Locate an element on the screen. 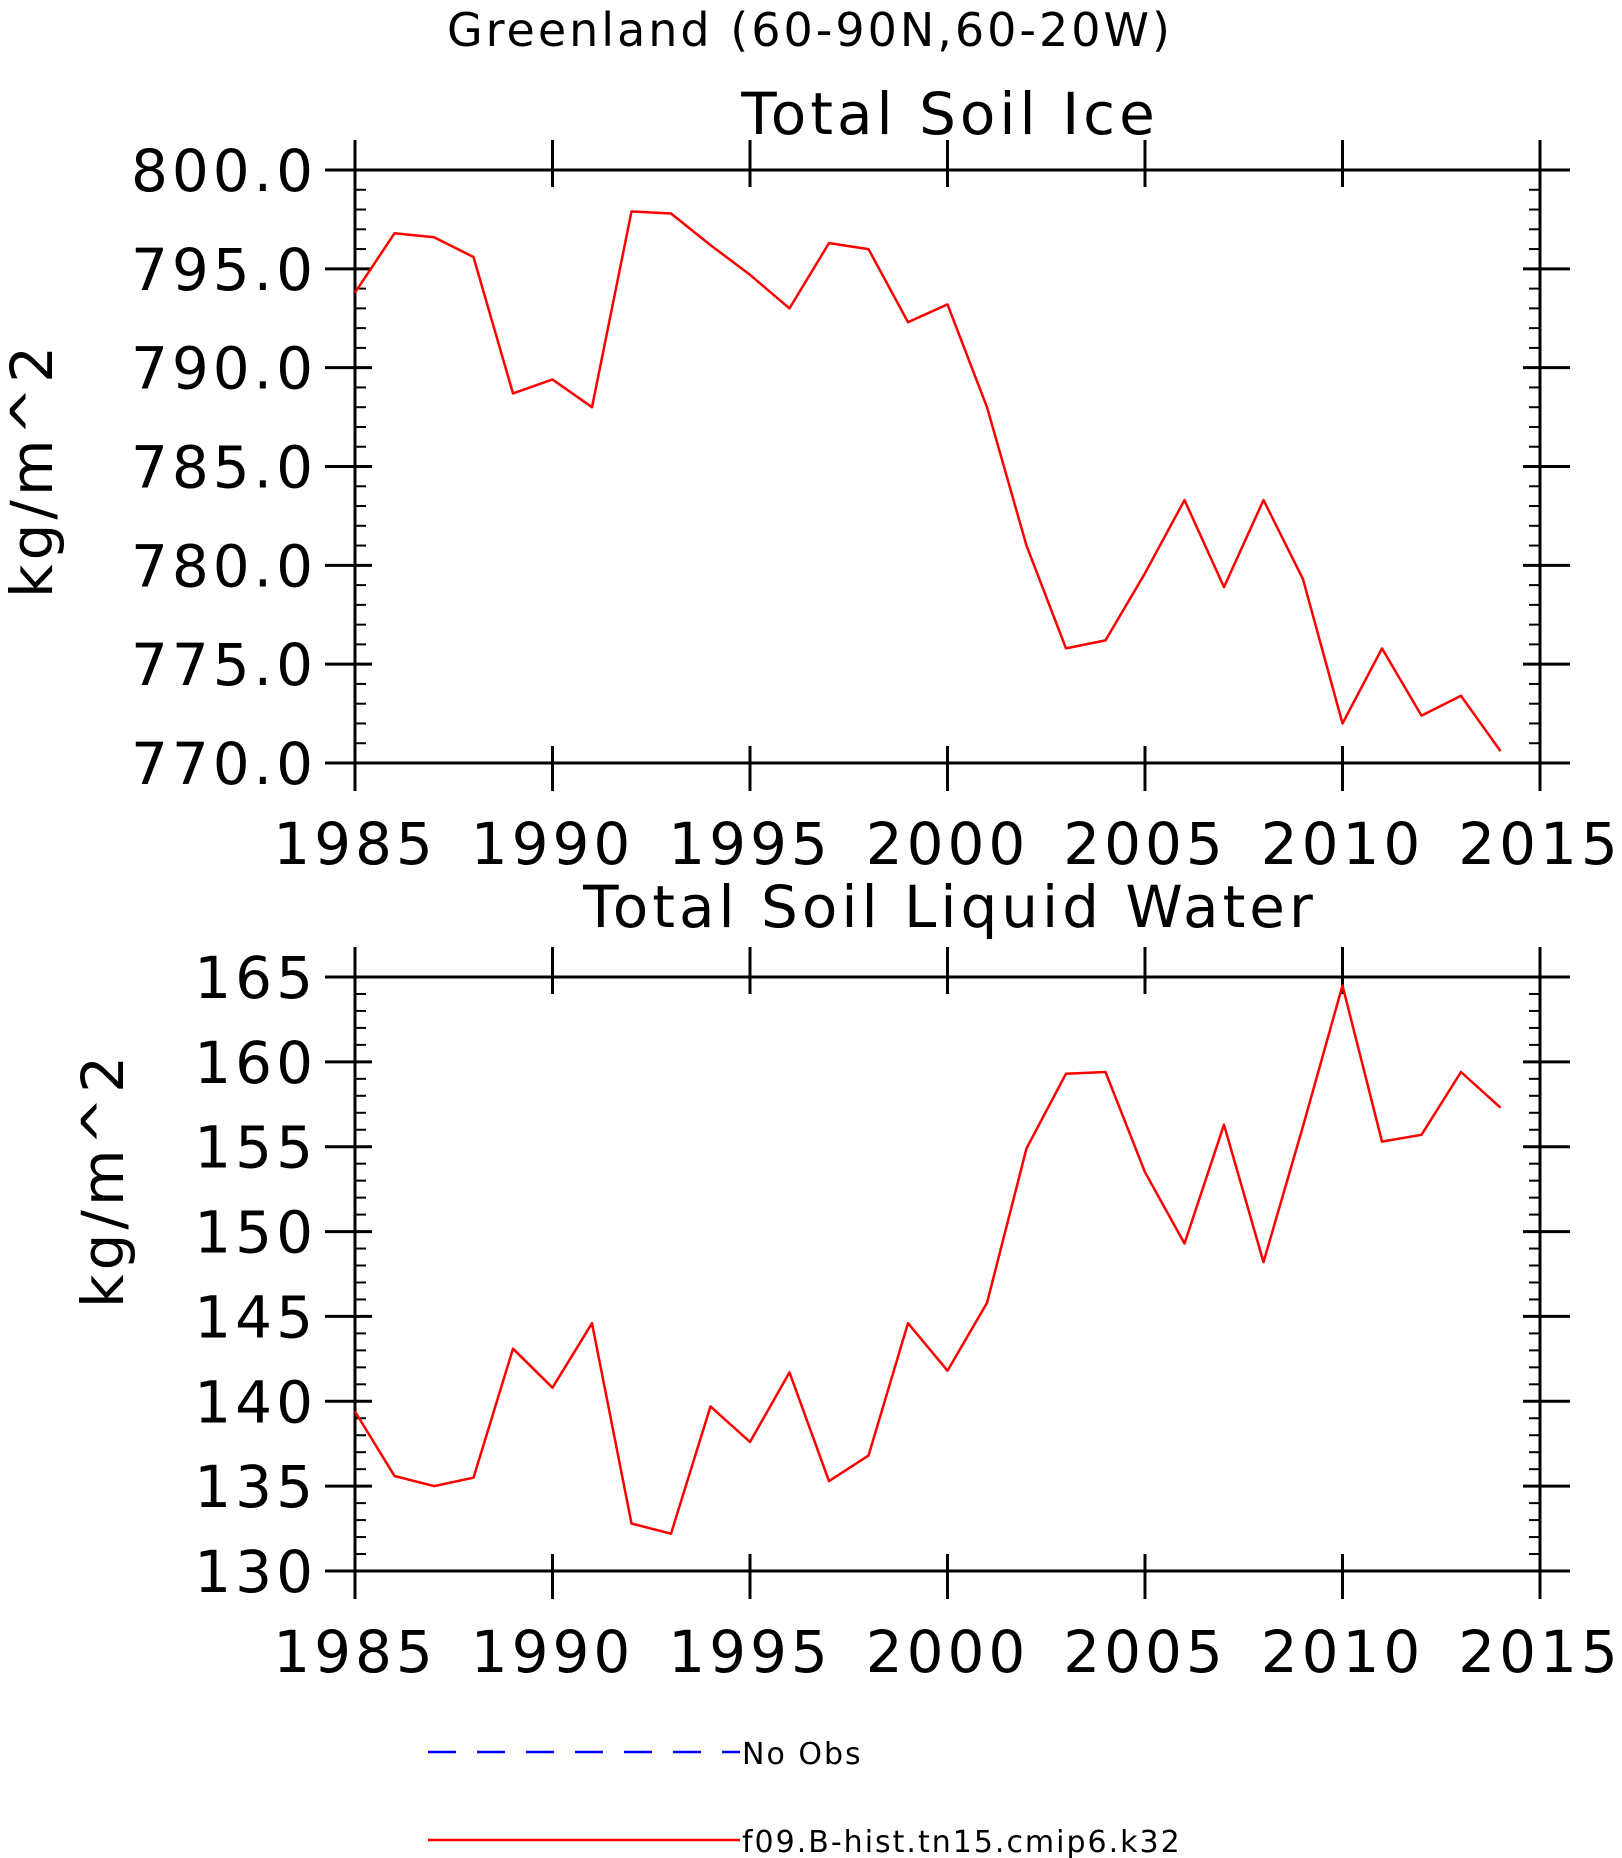 This screenshot has width=1622, height=1858. xtick-labels-soil-liquid-water: 1985 1990 1995 2000 2005 2010 2015 is located at coordinates (947, 1652).